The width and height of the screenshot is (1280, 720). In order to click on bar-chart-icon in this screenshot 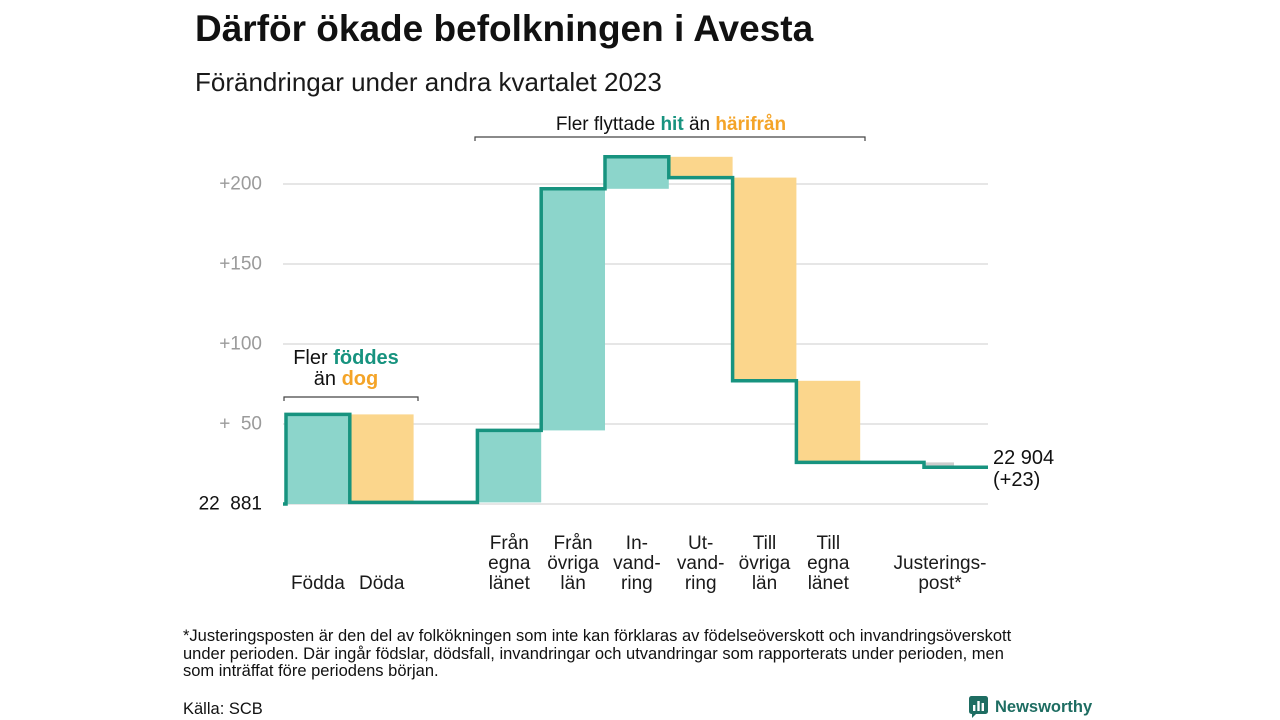, I will do `click(978, 707)`.